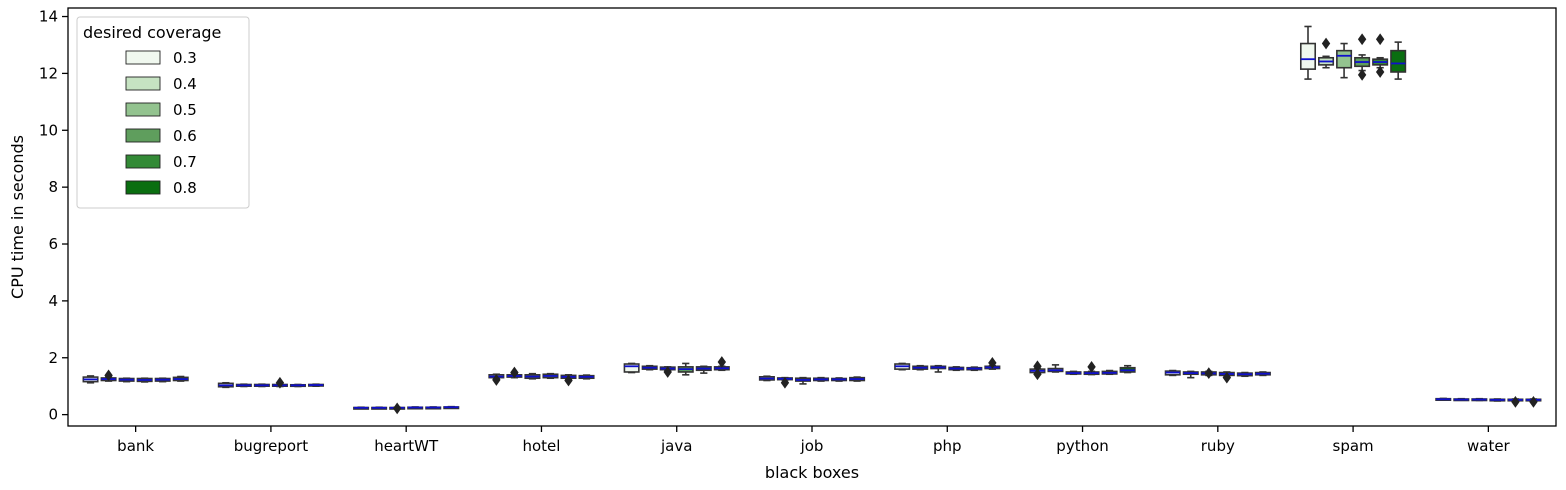 The height and width of the screenshot is (490, 1566). What do you see at coordinates (1109, 372) in the screenshot?
I see `box-python-0.7` at bounding box center [1109, 372].